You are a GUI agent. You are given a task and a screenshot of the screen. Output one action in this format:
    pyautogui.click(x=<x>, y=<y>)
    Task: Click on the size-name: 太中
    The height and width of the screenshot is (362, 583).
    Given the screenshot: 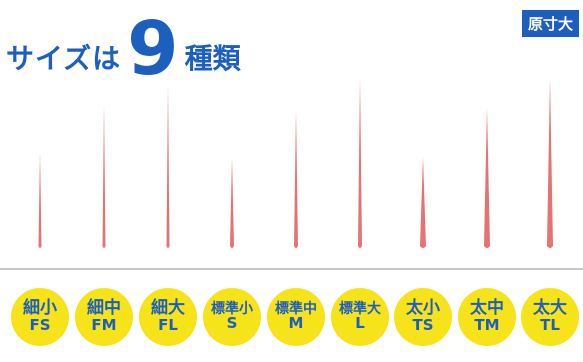 What is the action you would take?
    pyautogui.click(x=487, y=308)
    